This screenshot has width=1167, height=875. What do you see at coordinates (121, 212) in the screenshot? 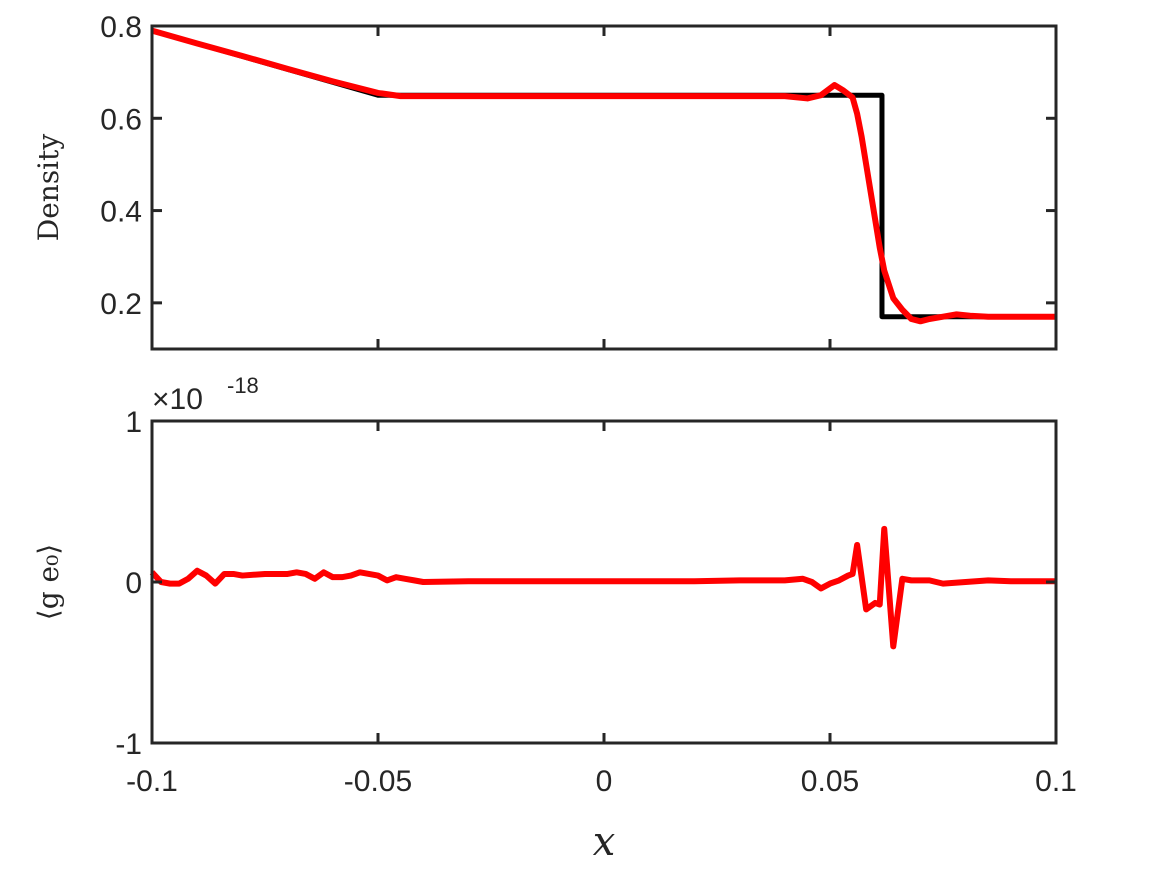
I see `y-tick-label: 0.4` at bounding box center [121, 212].